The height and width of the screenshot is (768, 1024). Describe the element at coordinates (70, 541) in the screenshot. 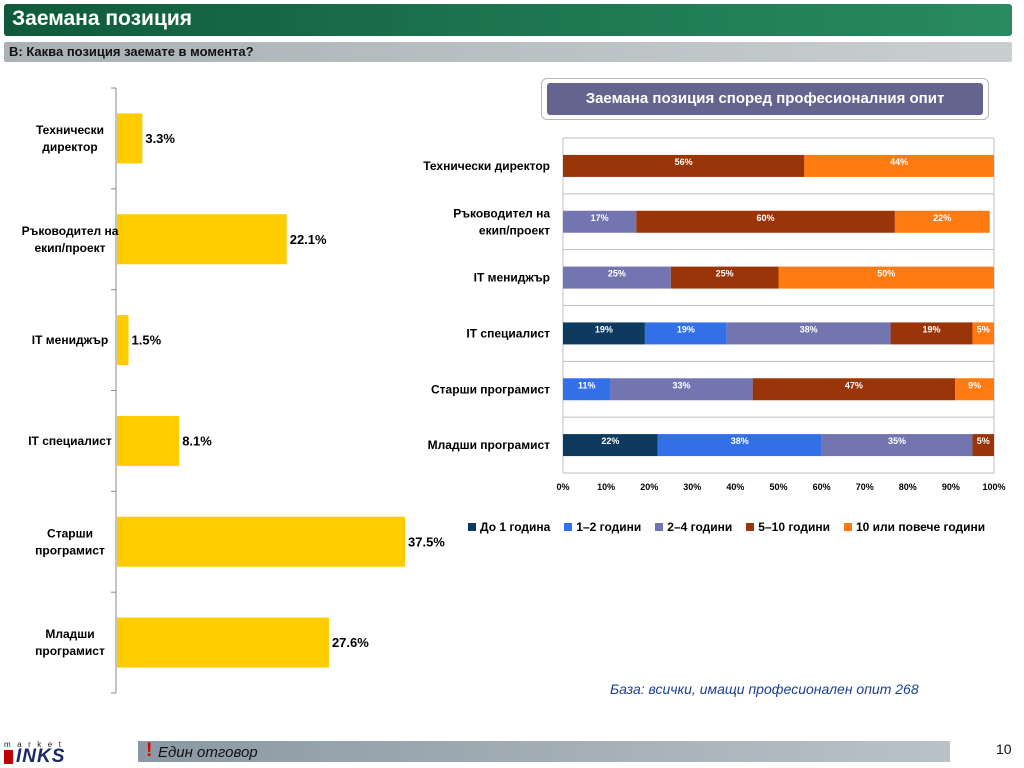

I see `left-category-label: Старши програмист` at that location.